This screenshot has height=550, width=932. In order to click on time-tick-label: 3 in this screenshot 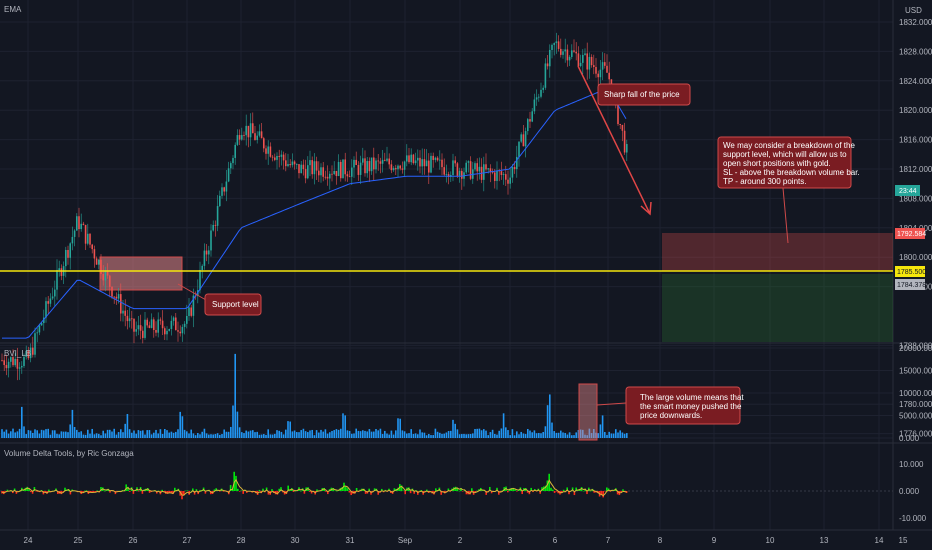, I will do `click(510, 540)`.